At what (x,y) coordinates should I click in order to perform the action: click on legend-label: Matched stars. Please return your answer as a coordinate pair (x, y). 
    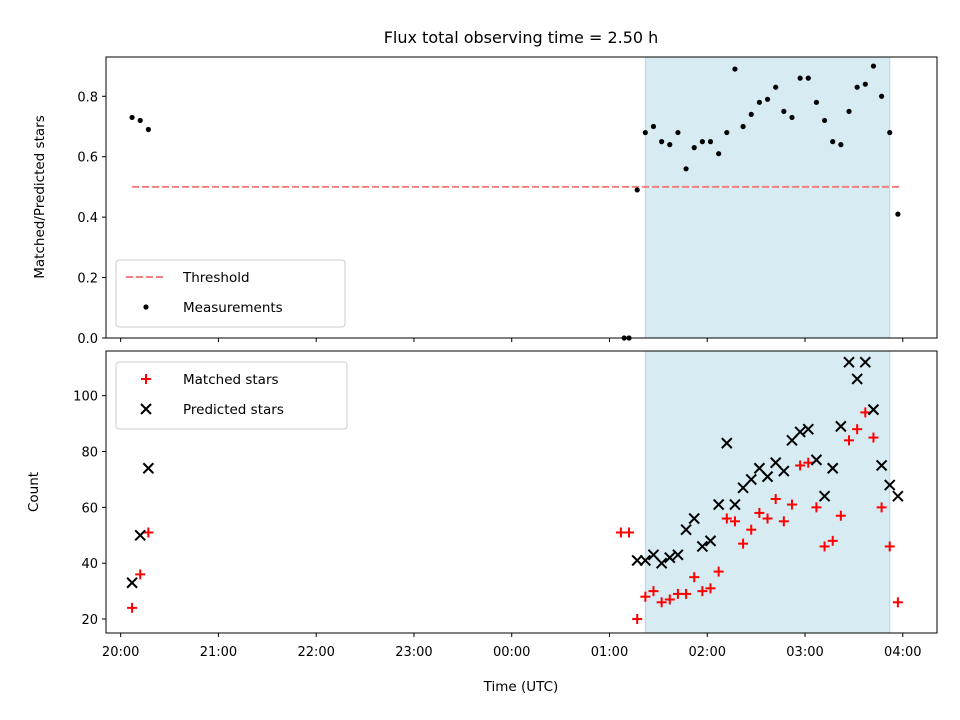
    Looking at the image, I should click on (231, 380).